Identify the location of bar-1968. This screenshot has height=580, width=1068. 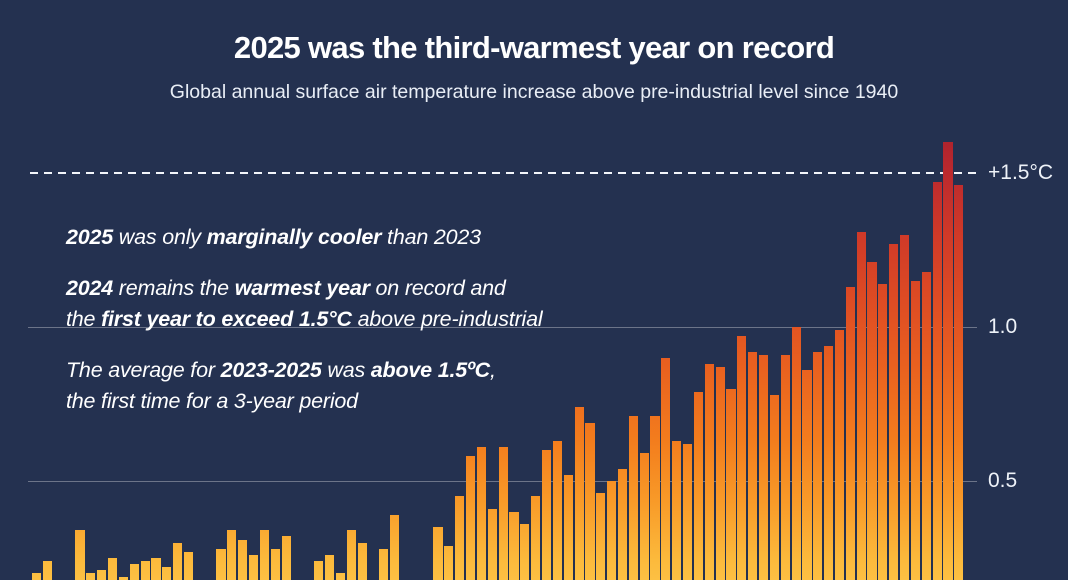
(340, 576).